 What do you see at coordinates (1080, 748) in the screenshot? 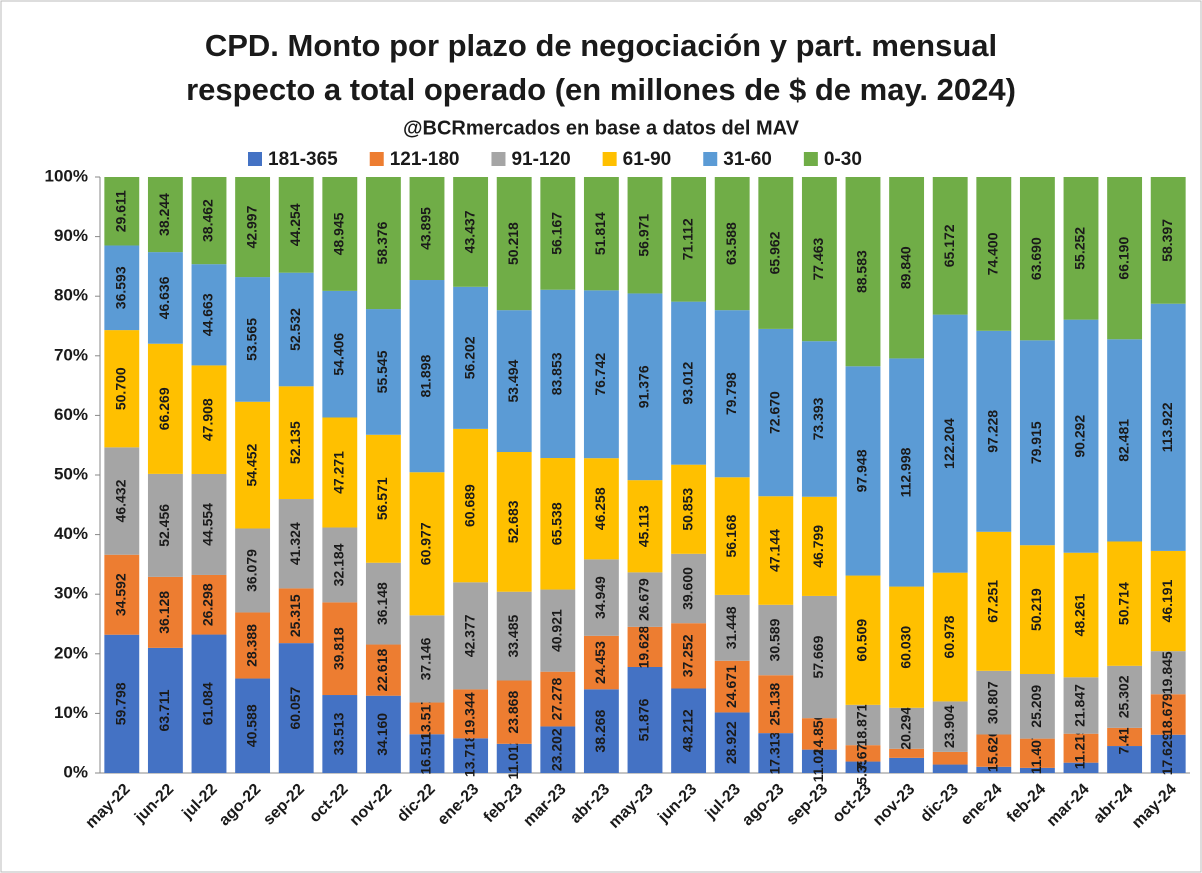
I see `data-label: 11.219` at bounding box center [1080, 748].